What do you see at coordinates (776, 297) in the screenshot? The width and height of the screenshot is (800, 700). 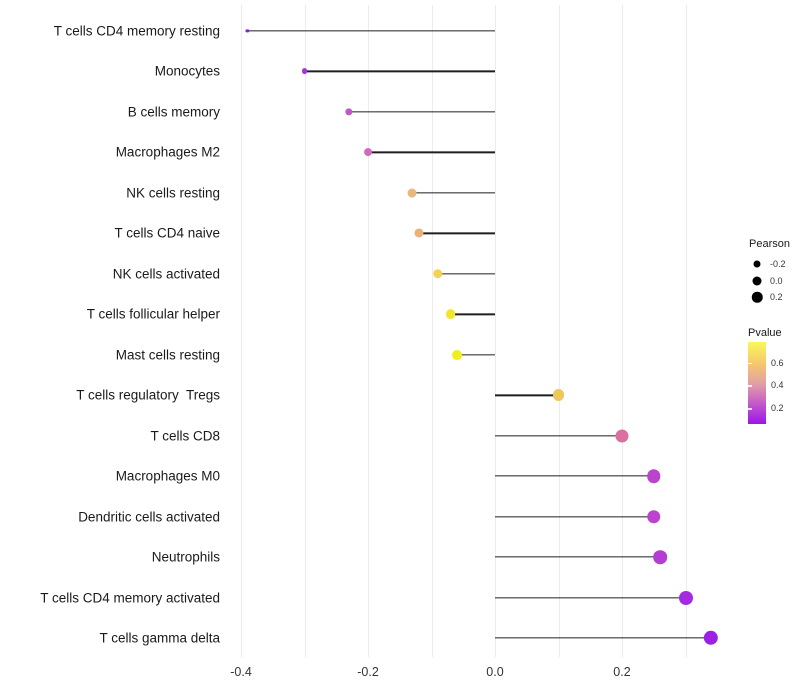 I see `size-legend-label: 0.2` at bounding box center [776, 297].